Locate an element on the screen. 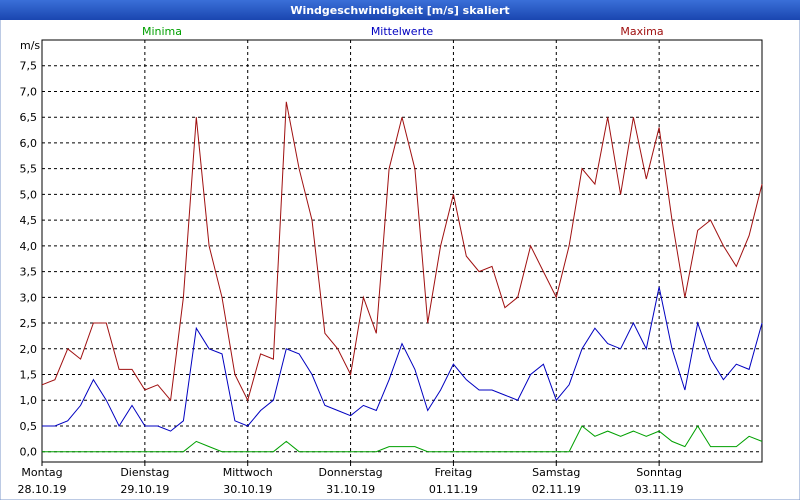 Image resolution: width=800 pixels, height=500 pixels. y-tick-label: 2,5 is located at coordinates (29, 323).